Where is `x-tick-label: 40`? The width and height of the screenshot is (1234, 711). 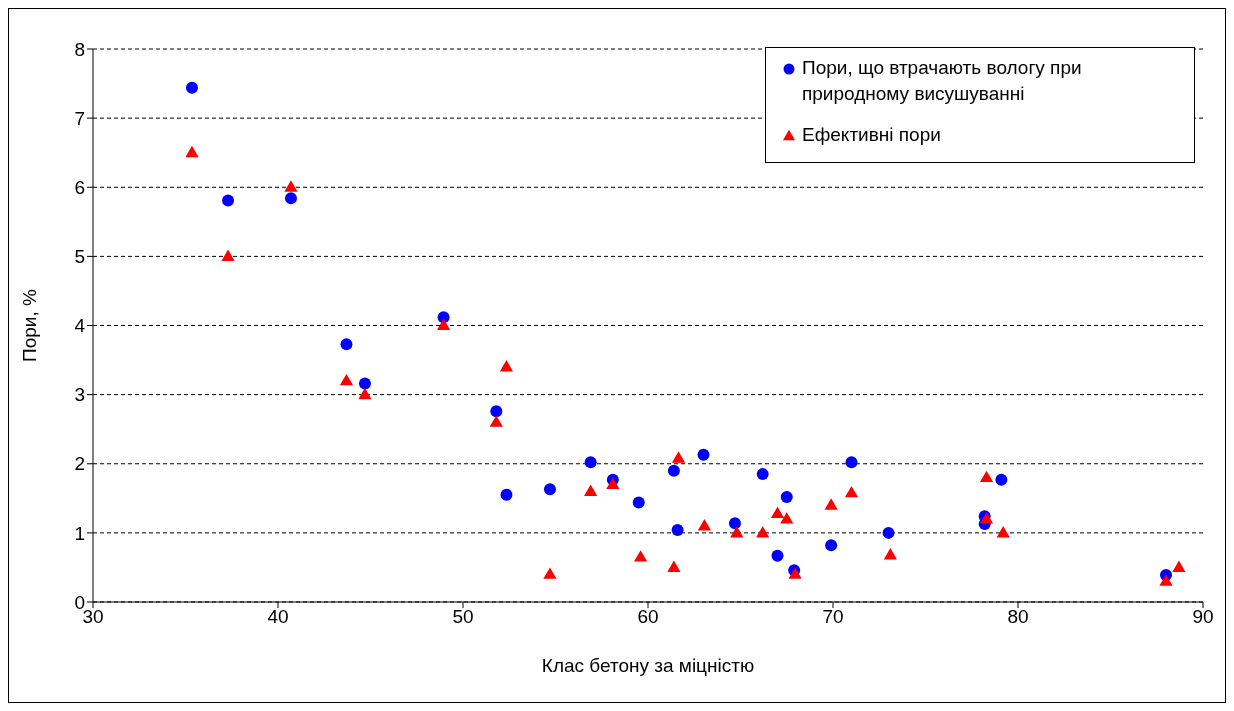 x-tick-label: 40 is located at coordinates (278, 617).